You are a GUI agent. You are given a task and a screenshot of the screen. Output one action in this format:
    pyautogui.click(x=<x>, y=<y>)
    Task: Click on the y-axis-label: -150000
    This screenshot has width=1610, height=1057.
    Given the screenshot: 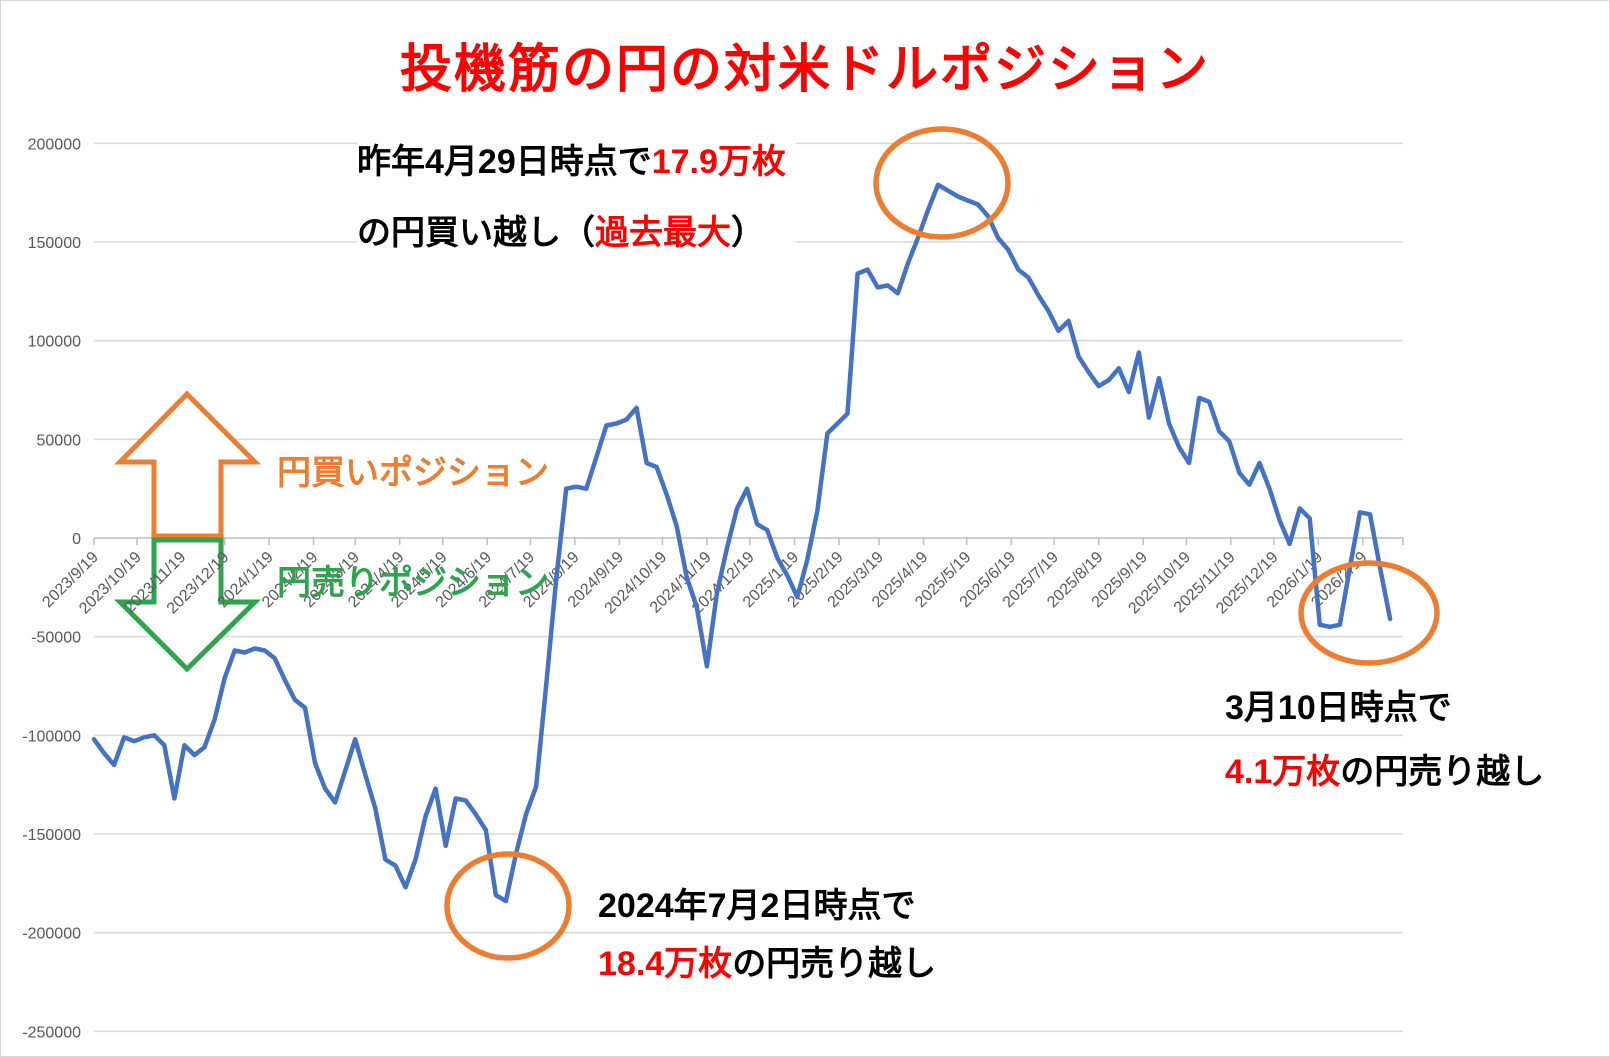 What is the action you would take?
    pyautogui.click(x=51, y=835)
    